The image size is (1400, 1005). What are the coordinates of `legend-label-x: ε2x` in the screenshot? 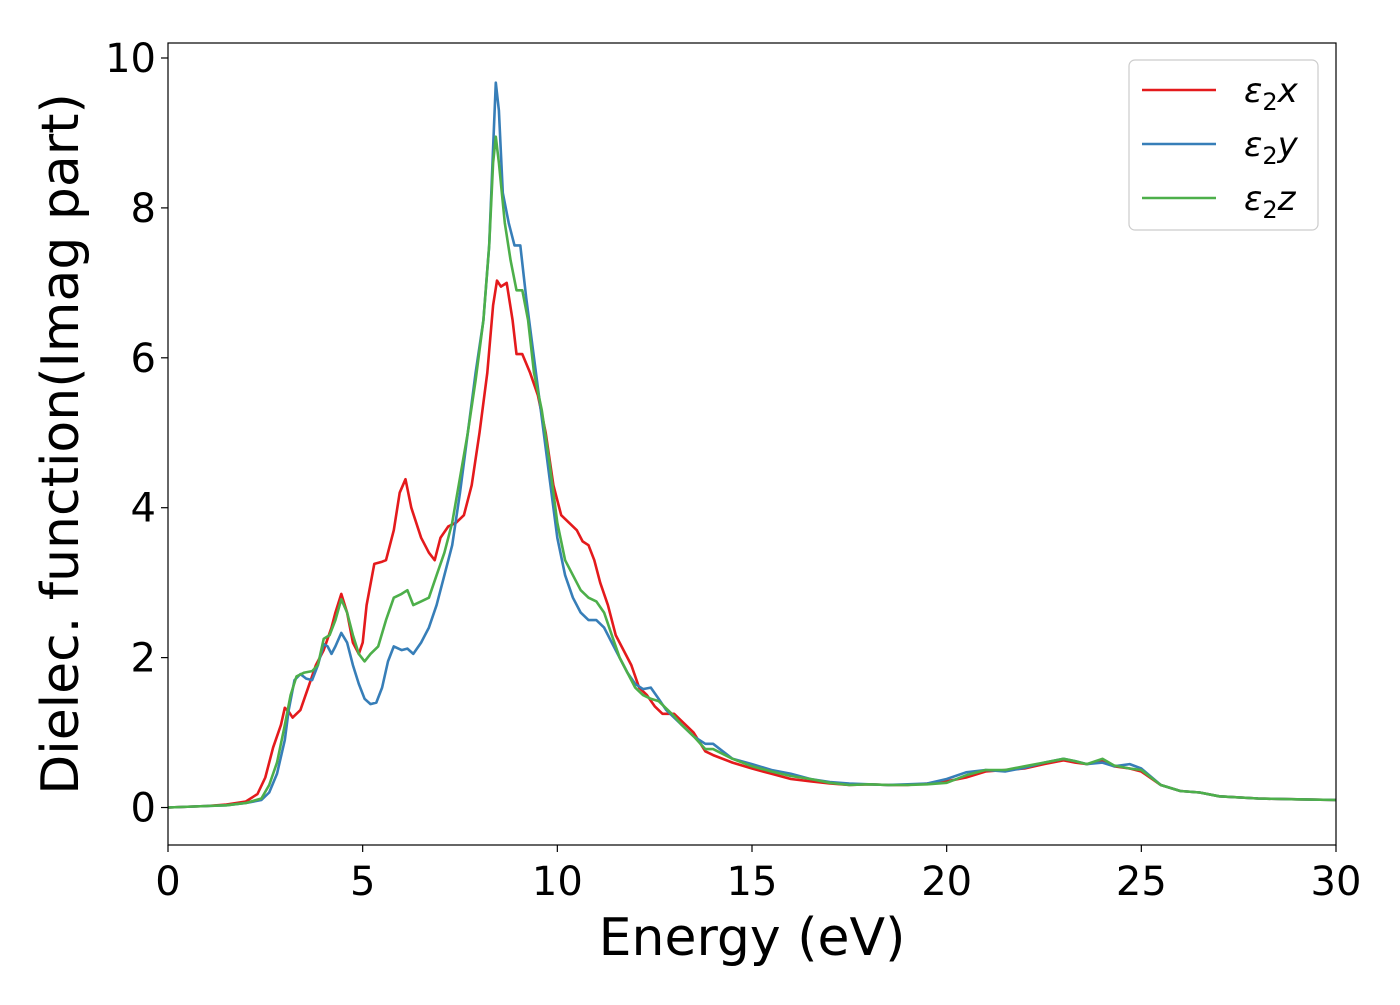 It's located at (1271, 93).